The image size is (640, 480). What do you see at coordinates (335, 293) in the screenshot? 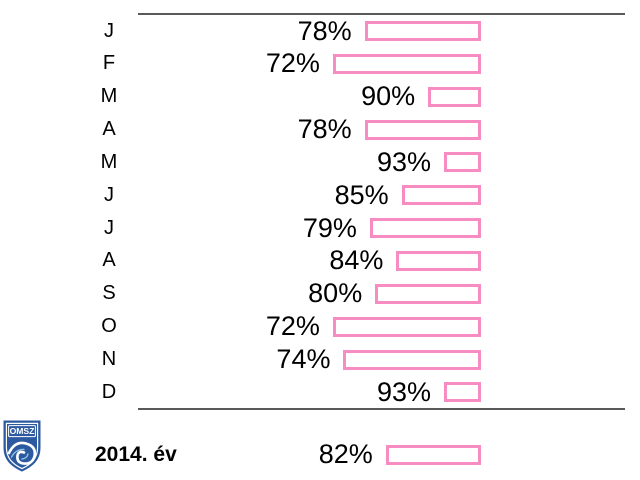
I see `value-label: 80%` at bounding box center [335, 293].